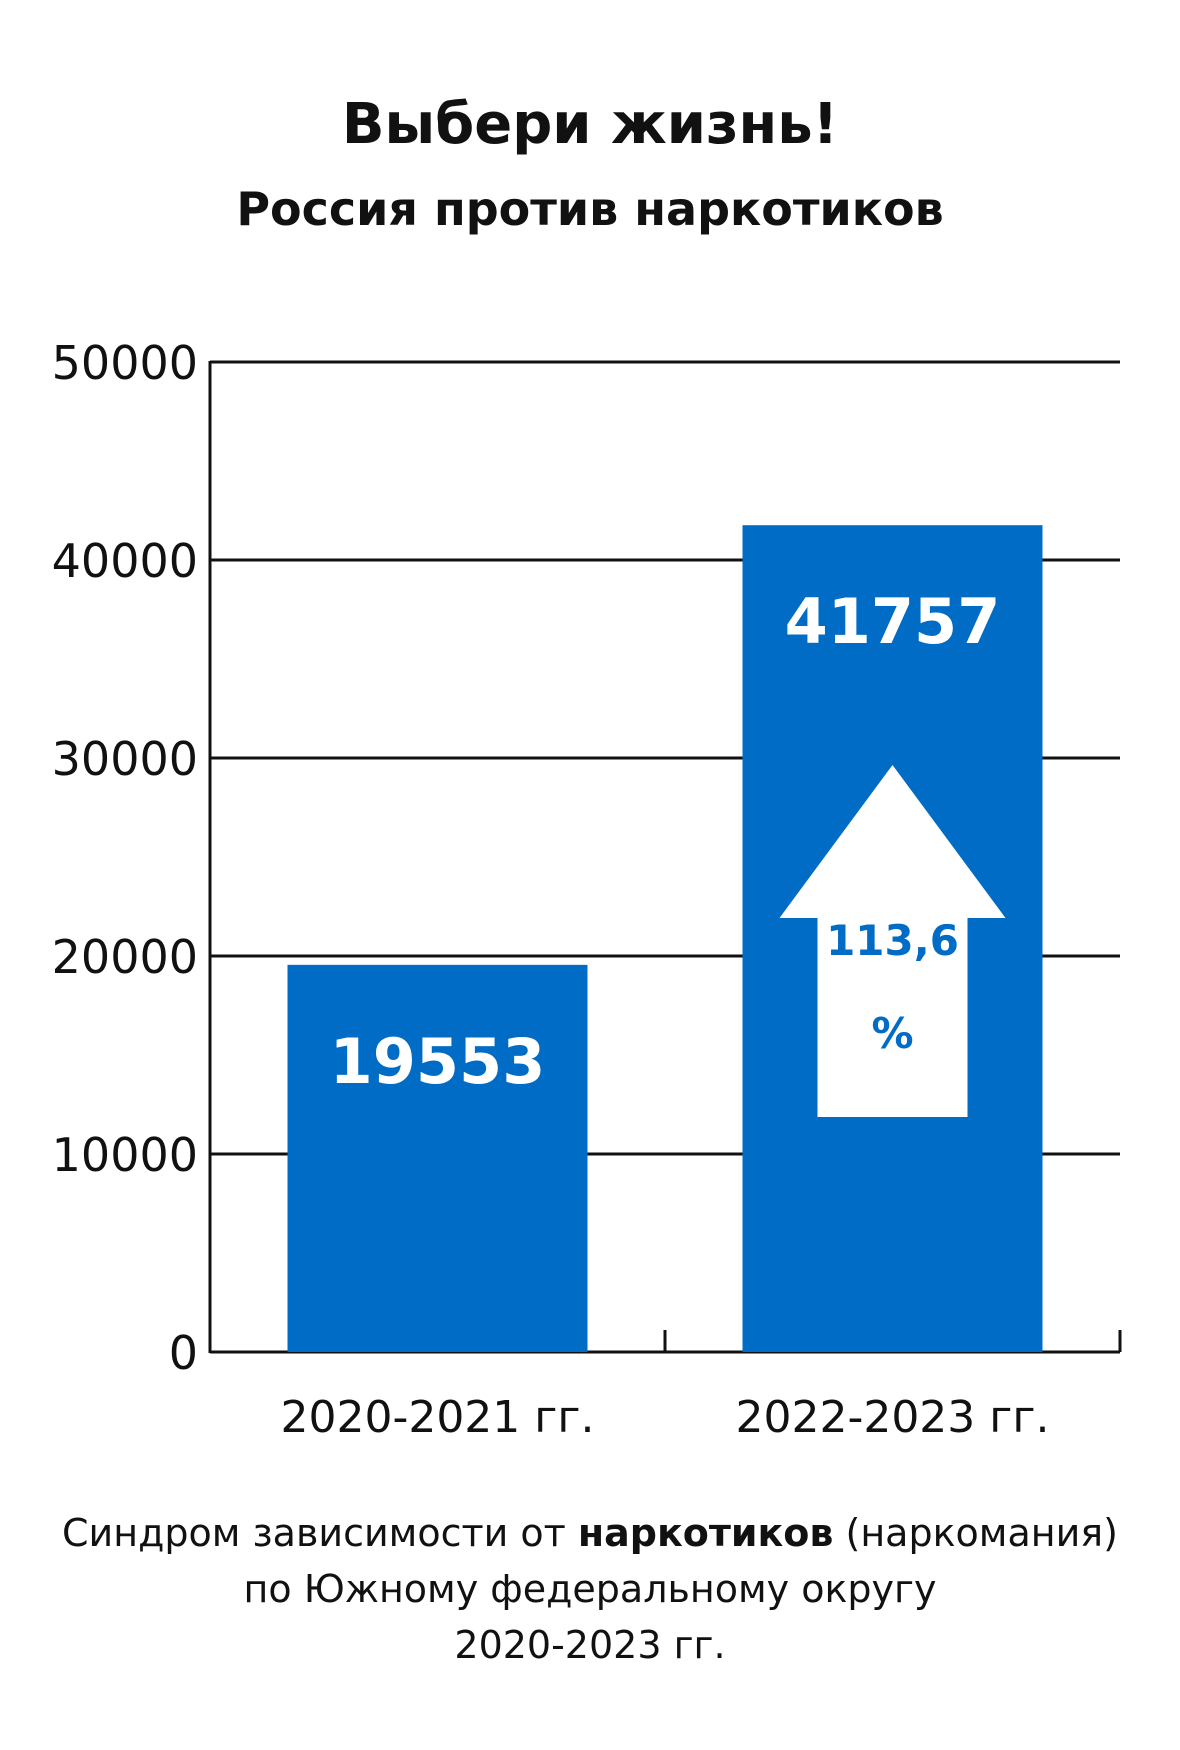 The height and width of the screenshot is (1750, 1180). I want to click on bar-value-label: 41757, so click(893, 621).